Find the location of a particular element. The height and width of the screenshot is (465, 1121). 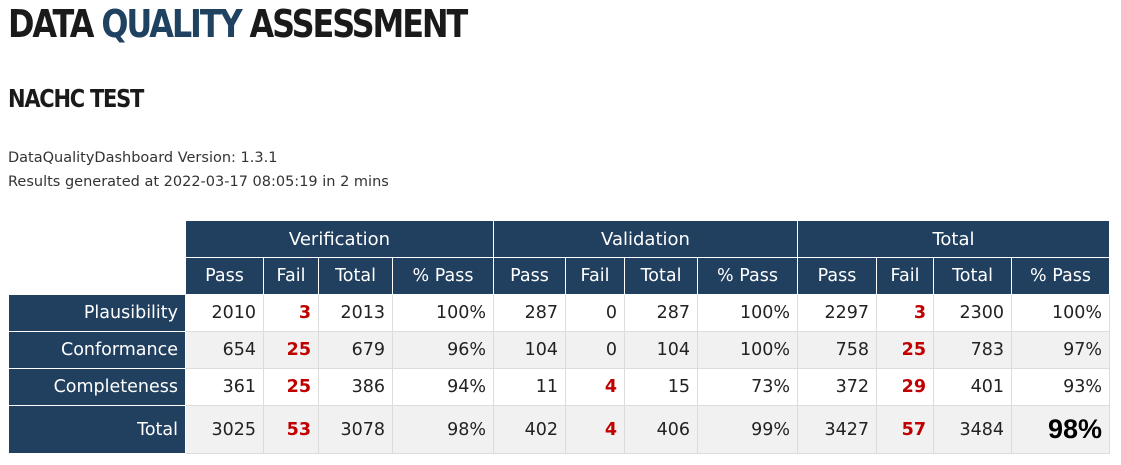

row-label: Completeness is located at coordinates (97, 387).